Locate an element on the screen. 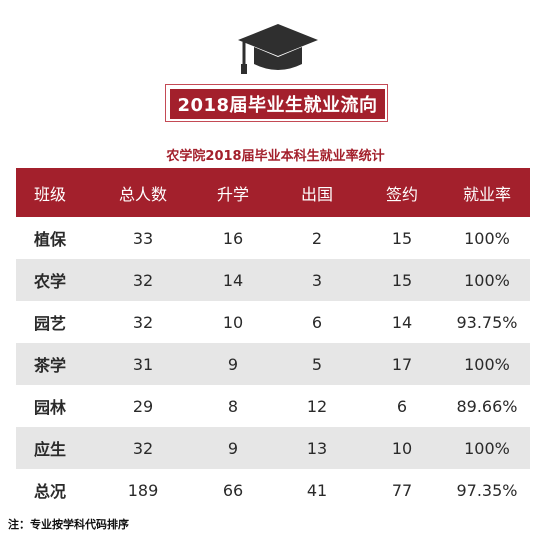 The image size is (551, 543). col-header-total: 总人数 is located at coordinates (142, 194).